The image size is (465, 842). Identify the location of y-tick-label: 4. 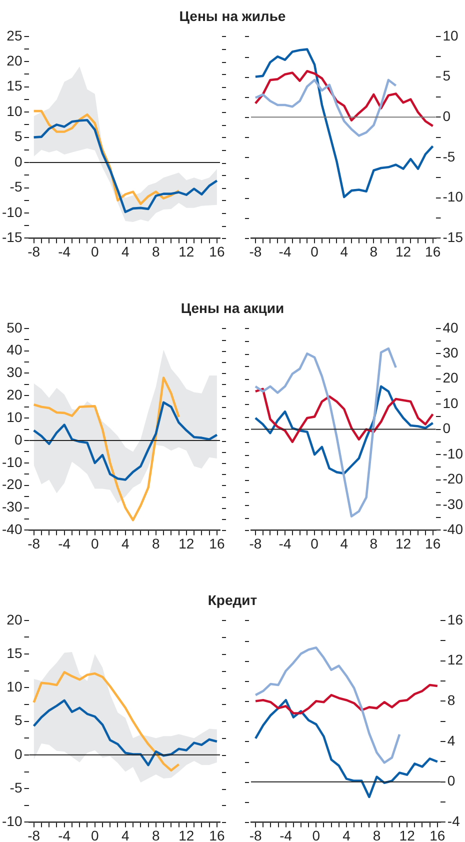
(451, 740).